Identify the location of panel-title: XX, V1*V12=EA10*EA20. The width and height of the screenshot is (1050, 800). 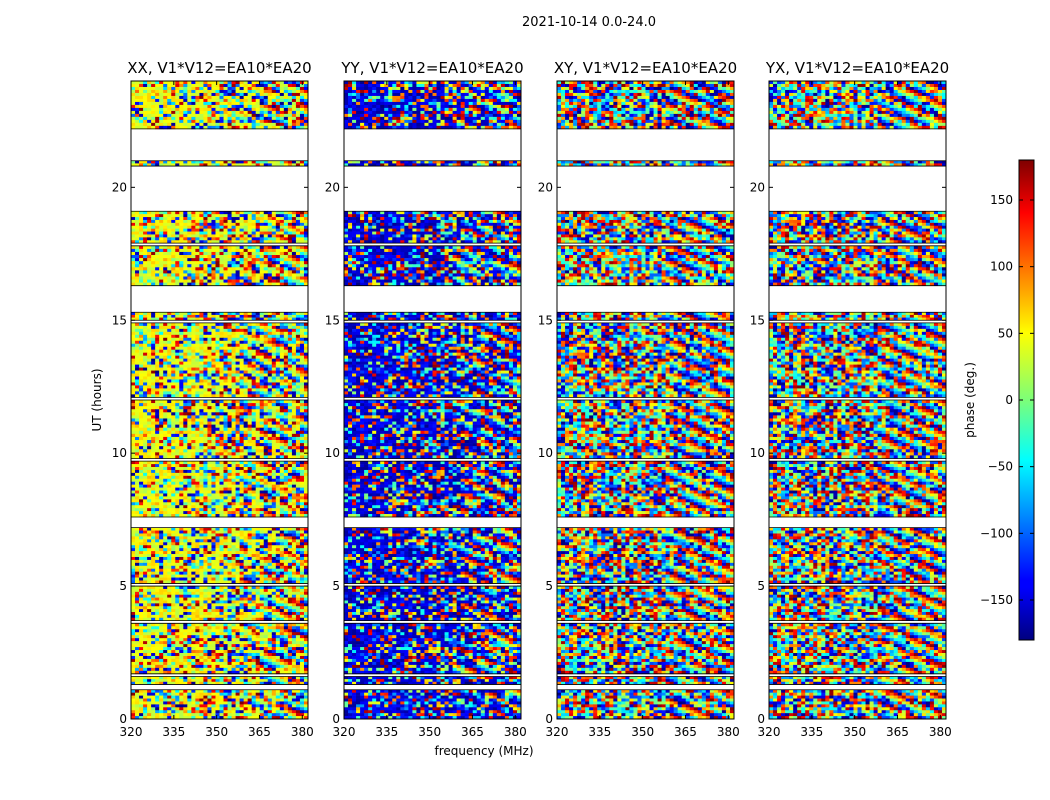
(219, 68).